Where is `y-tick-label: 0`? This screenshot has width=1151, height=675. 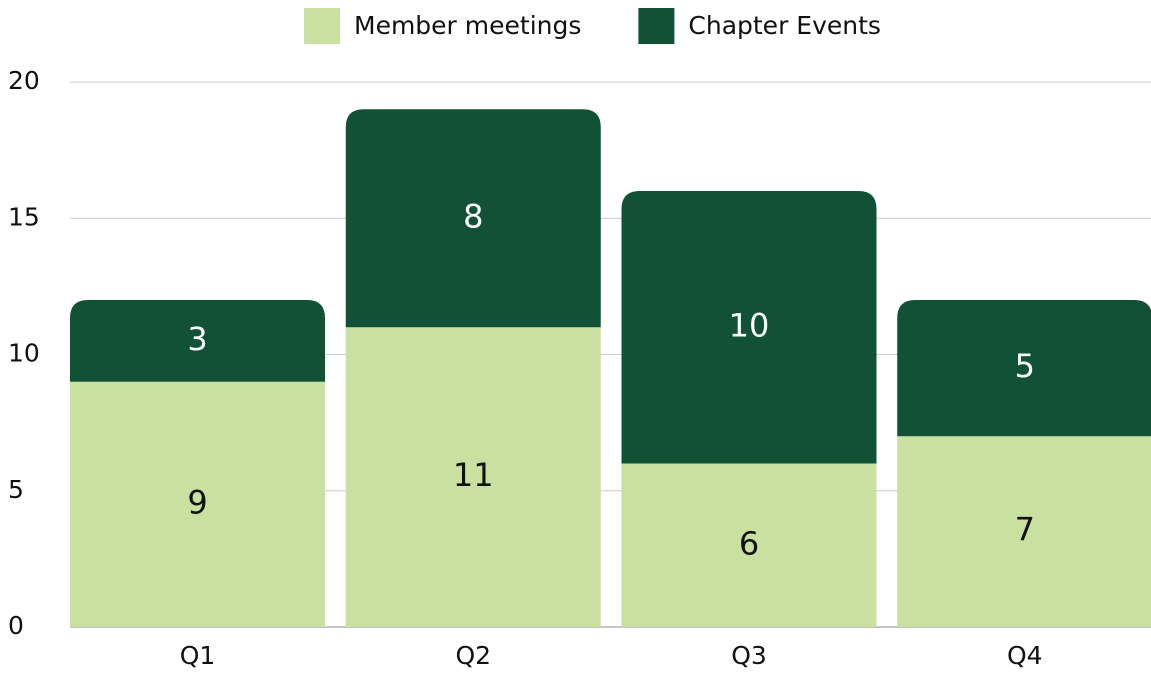
y-tick-label: 0 is located at coordinates (16, 625).